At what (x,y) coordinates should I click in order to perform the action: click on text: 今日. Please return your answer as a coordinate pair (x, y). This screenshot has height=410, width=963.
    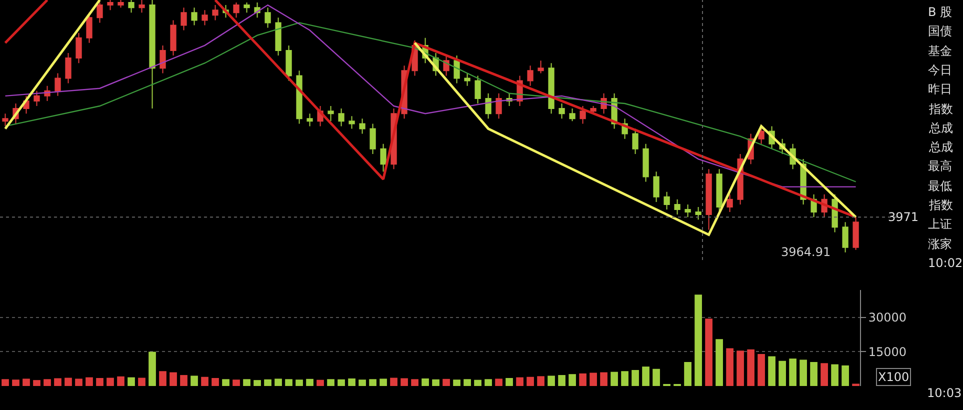
    Looking at the image, I should click on (940, 70).